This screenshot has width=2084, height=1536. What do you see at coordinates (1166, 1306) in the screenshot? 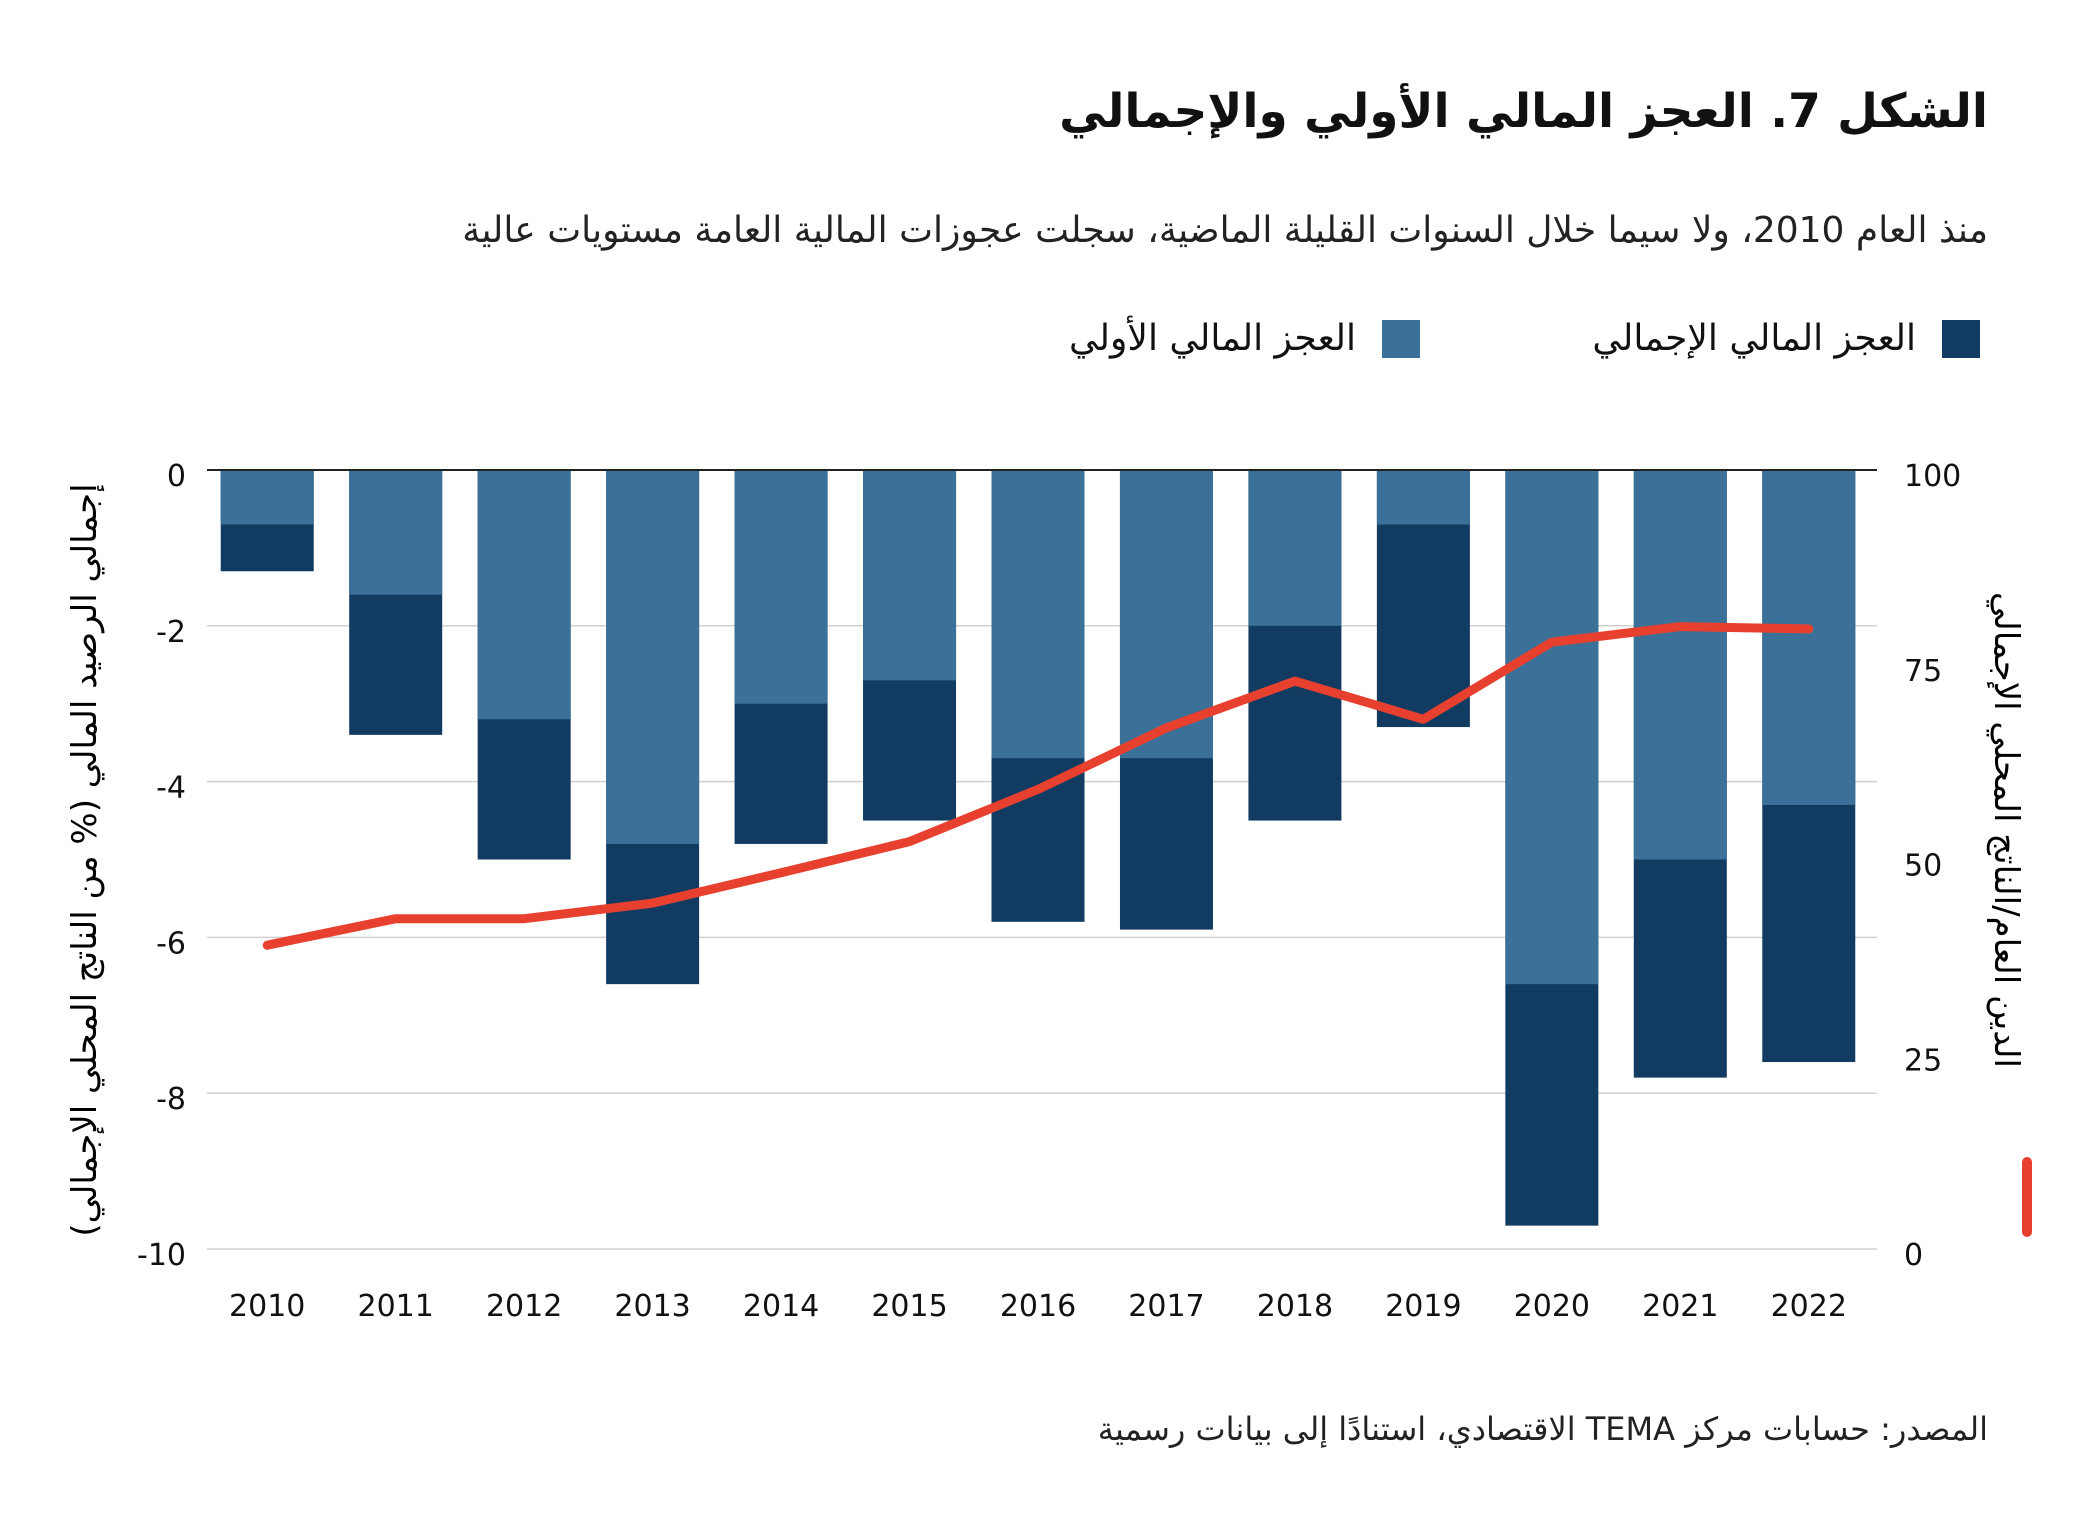
I see `x-tick-label: 2017` at bounding box center [1166, 1306].